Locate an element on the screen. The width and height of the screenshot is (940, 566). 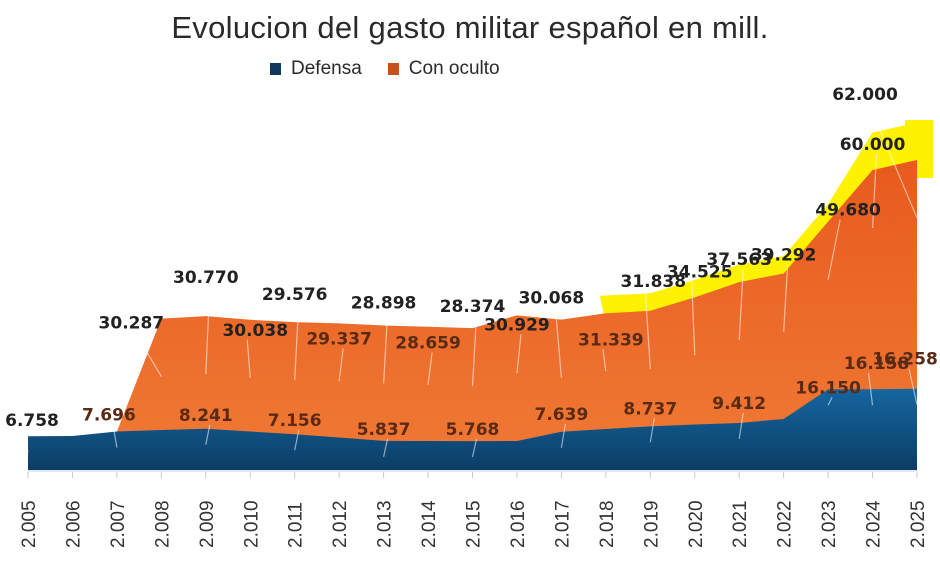
data-label: 60.000 is located at coordinates (873, 145).